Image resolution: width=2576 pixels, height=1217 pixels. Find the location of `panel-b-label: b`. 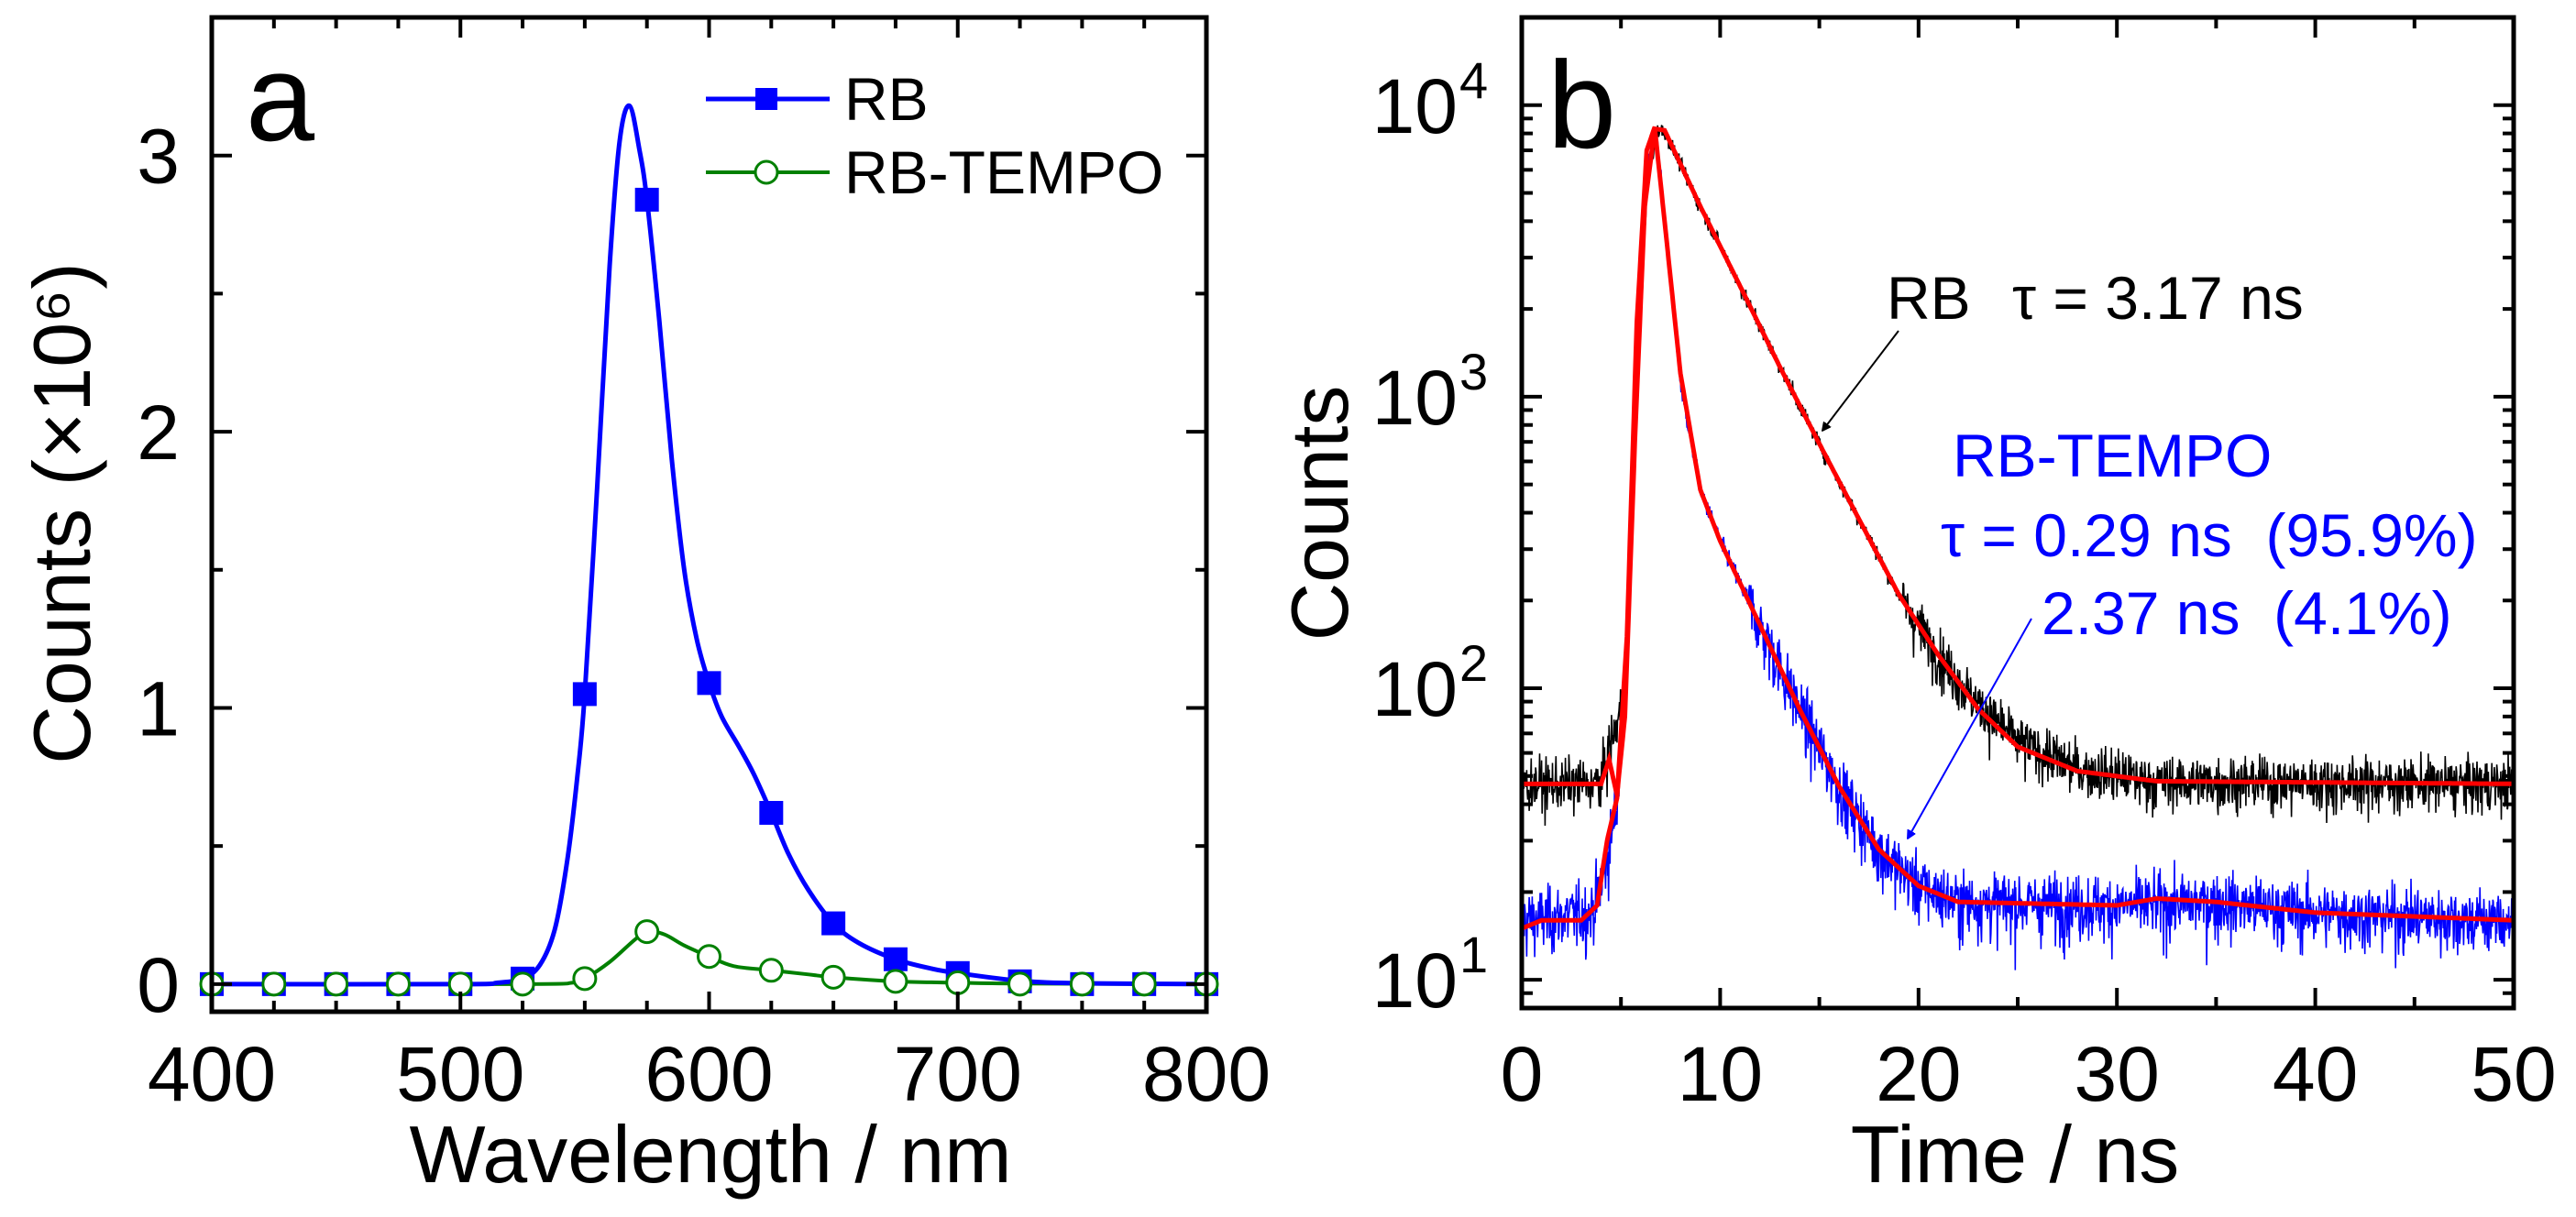

panel-b-label: b is located at coordinates (1581, 105).